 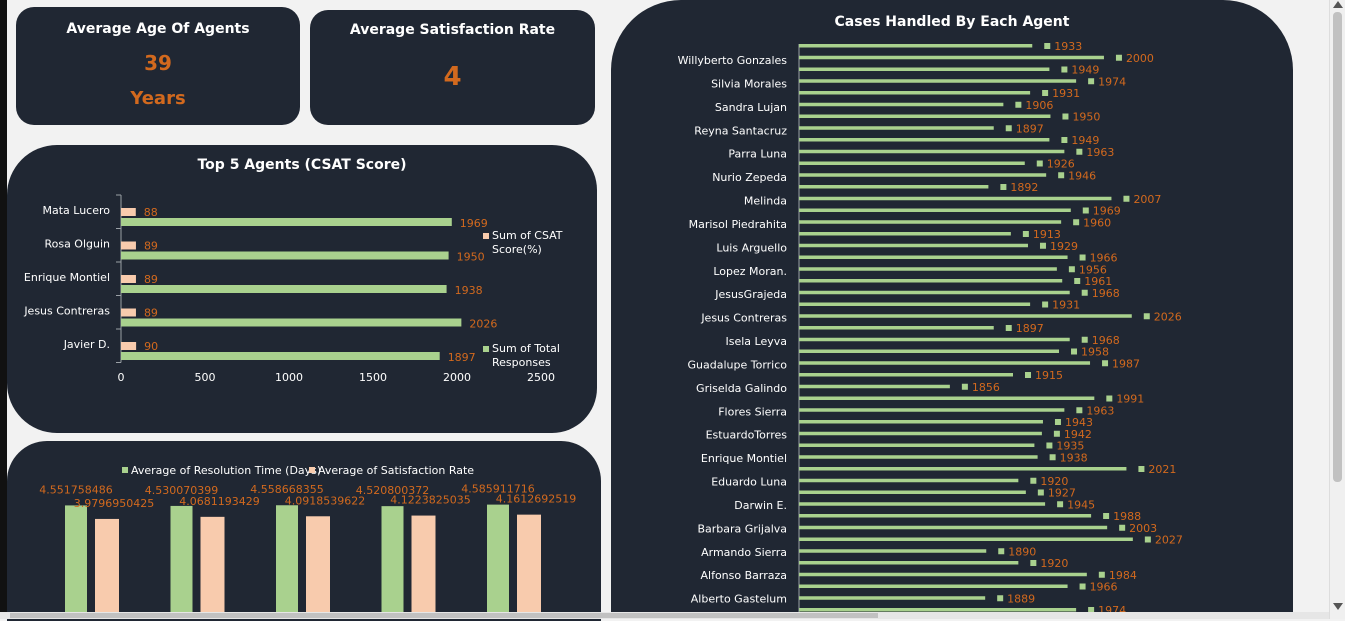 What do you see at coordinates (986, 387) in the screenshot?
I see `cases-data-label: 1856` at bounding box center [986, 387].